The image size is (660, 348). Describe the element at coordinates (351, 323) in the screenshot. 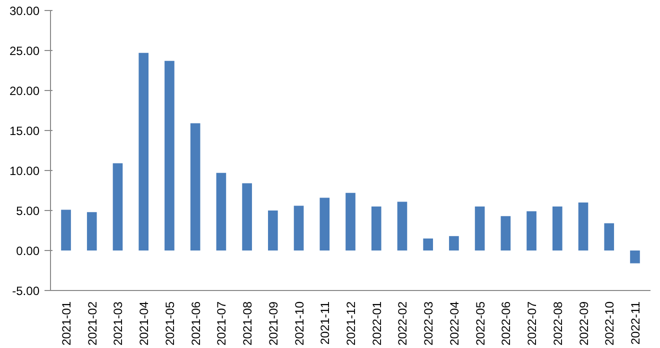

I see `x-tick-label: 2021-12` at that location.